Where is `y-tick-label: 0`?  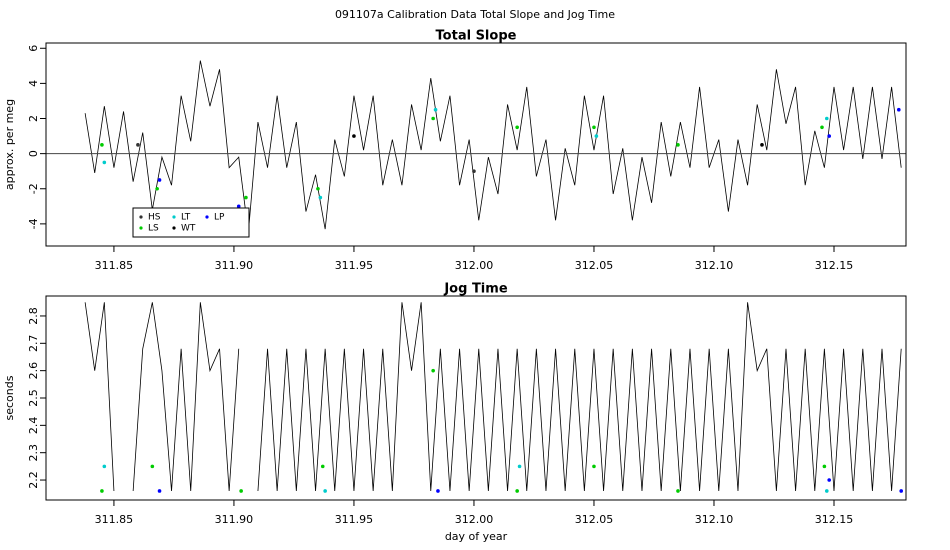 y-tick-label: 0 is located at coordinates (33, 153).